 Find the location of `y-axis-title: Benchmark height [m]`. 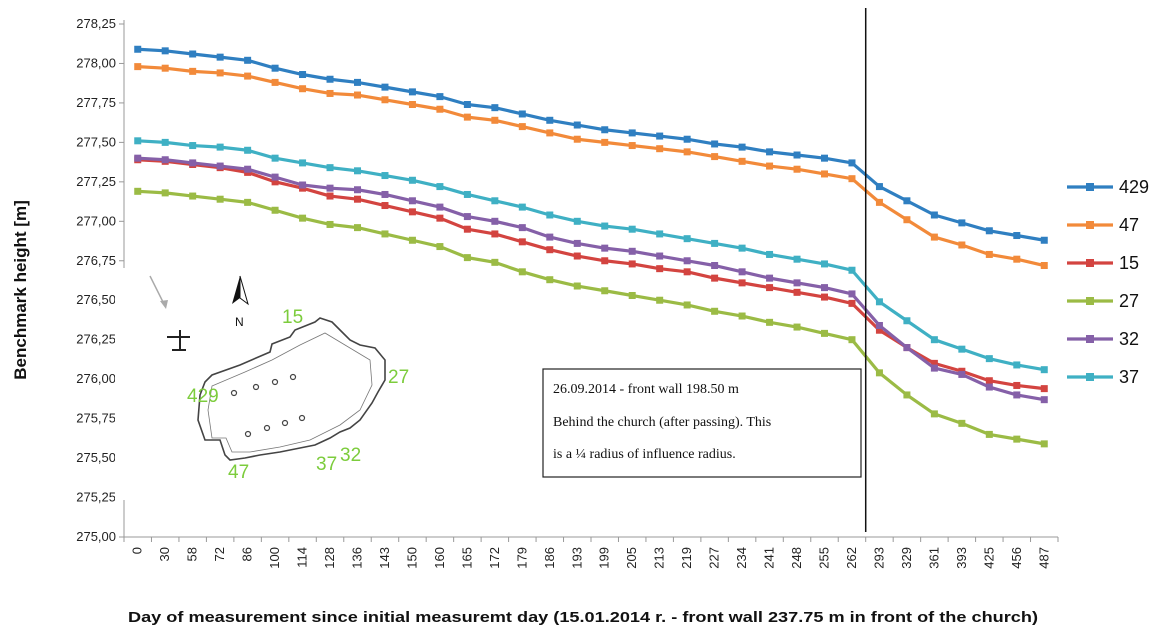

y-axis-title: Benchmark height [m] is located at coordinates (20, 289).